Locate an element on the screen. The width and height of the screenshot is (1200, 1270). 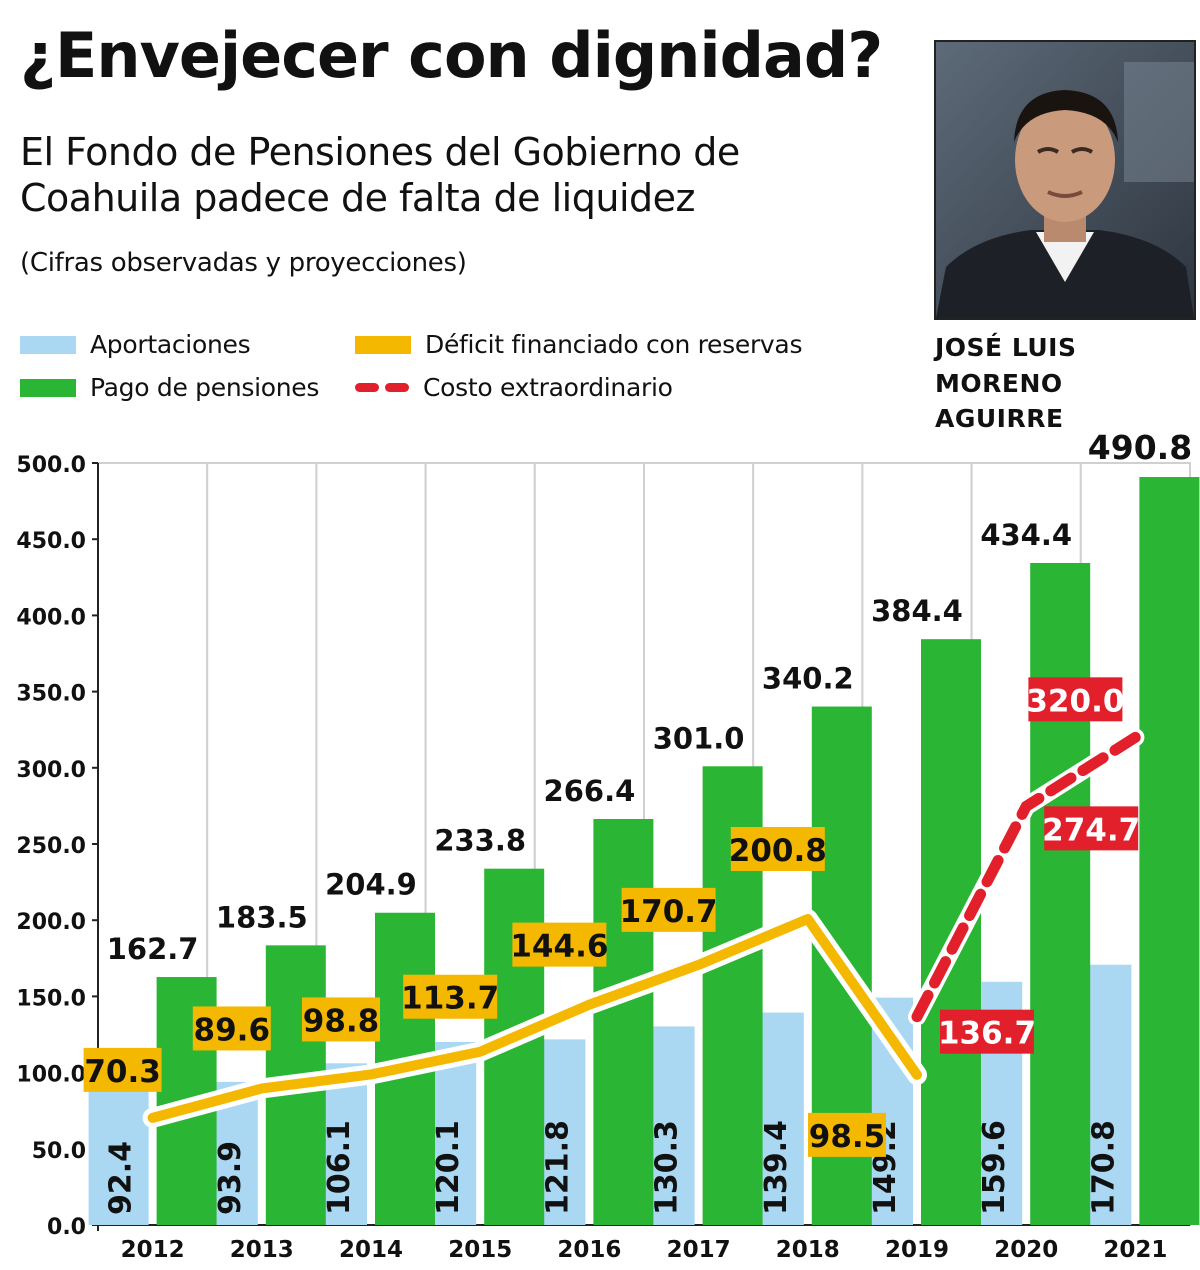
deficit-label: 70.3 is located at coordinates (122, 1072).